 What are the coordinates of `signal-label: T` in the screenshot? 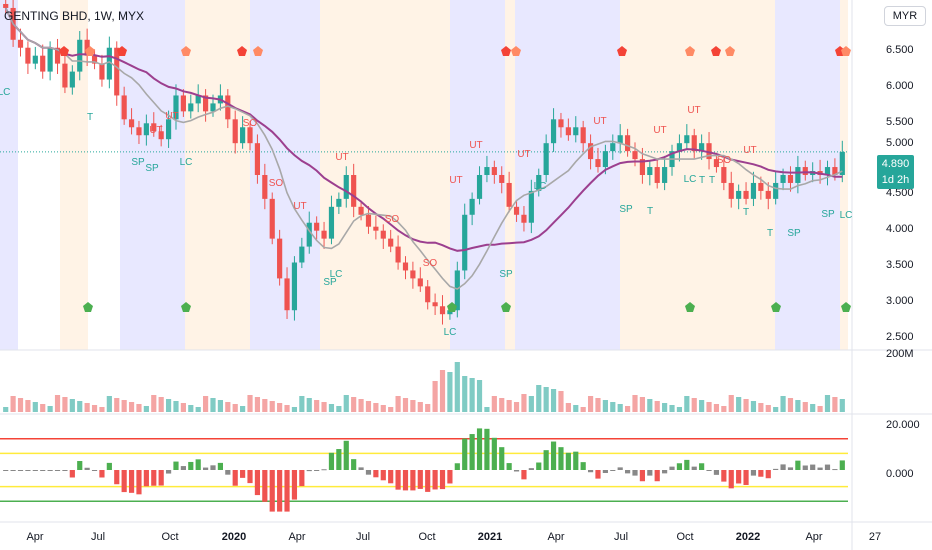 It's located at (770, 233).